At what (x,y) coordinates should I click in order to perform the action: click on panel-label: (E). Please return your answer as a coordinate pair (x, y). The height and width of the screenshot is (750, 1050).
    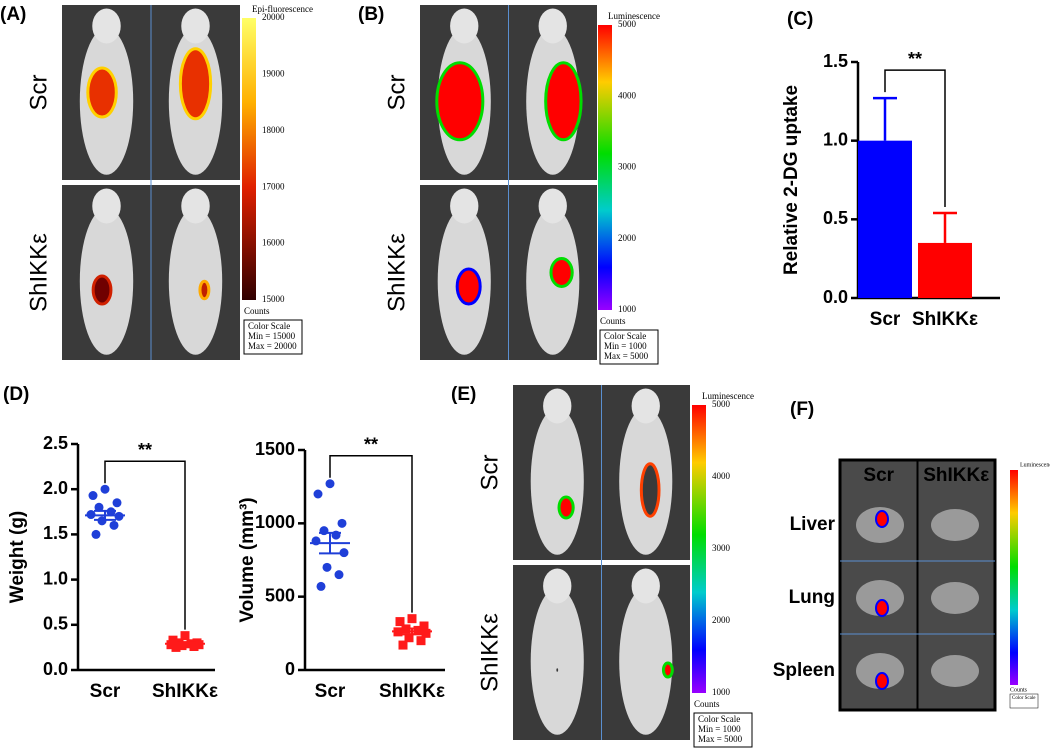
    Looking at the image, I should click on (463, 394).